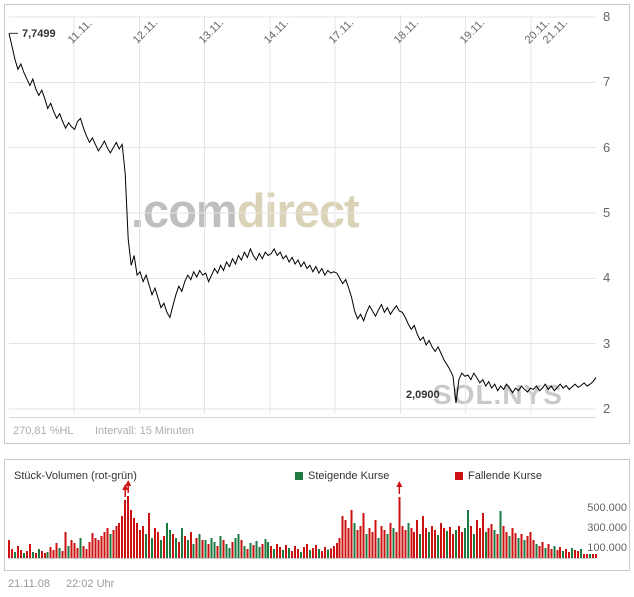 Image resolution: width=634 pixels, height=597 pixels. What do you see at coordinates (607, 16) in the screenshot?
I see `price-axis-label: 8` at bounding box center [607, 16].